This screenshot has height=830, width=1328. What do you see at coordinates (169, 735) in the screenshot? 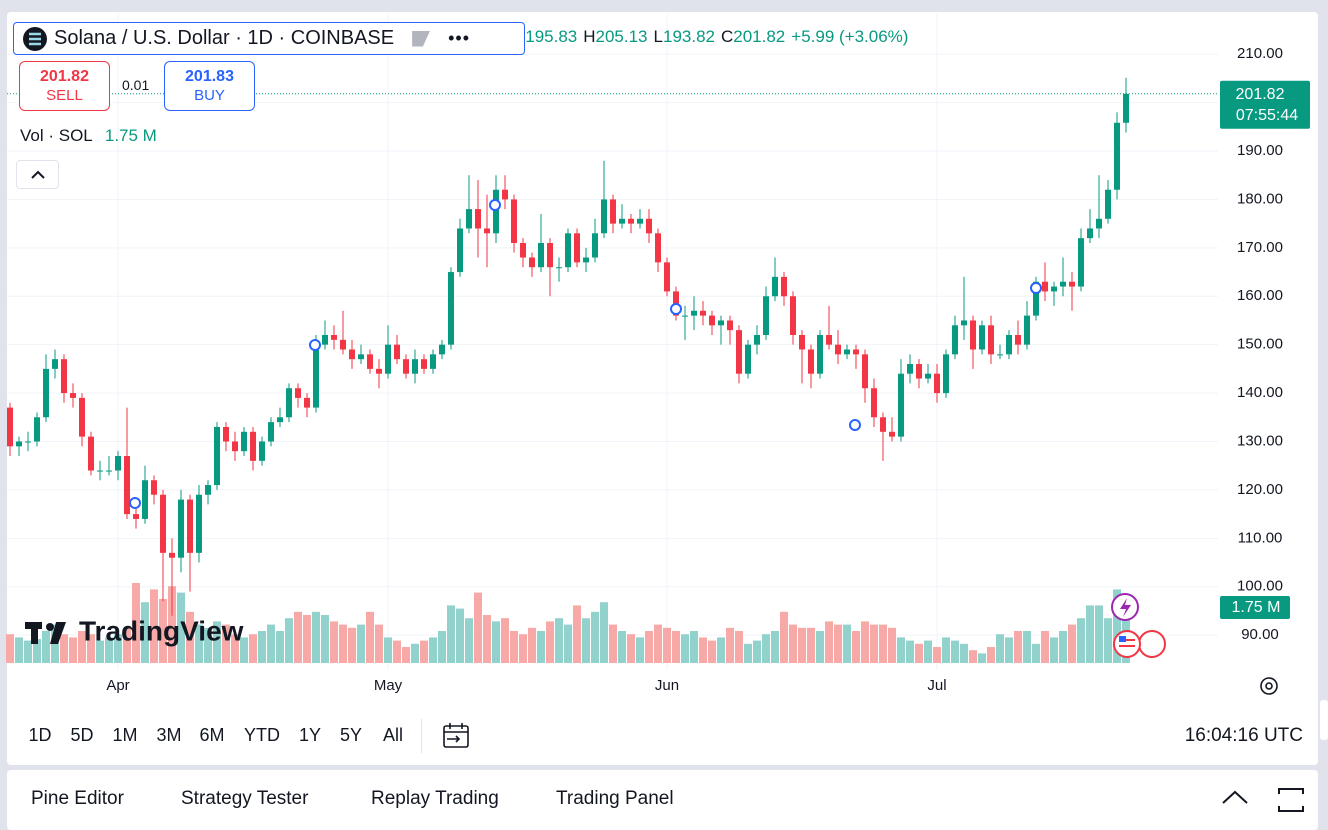
I see `range-button: 3M` at bounding box center [169, 735].